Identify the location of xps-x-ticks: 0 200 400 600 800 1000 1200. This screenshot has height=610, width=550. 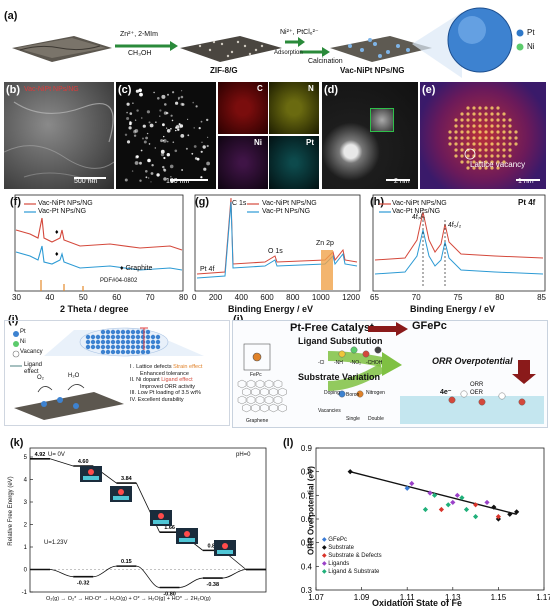
(276, 297).